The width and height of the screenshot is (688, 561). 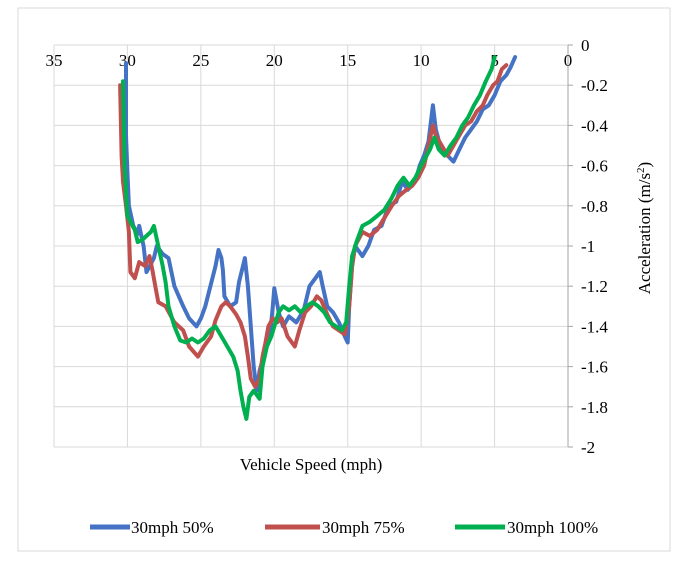 What do you see at coordinates (585, 45) in the screenshot?
I see `y-tick-label: 0` at bounding box center [585, 45].